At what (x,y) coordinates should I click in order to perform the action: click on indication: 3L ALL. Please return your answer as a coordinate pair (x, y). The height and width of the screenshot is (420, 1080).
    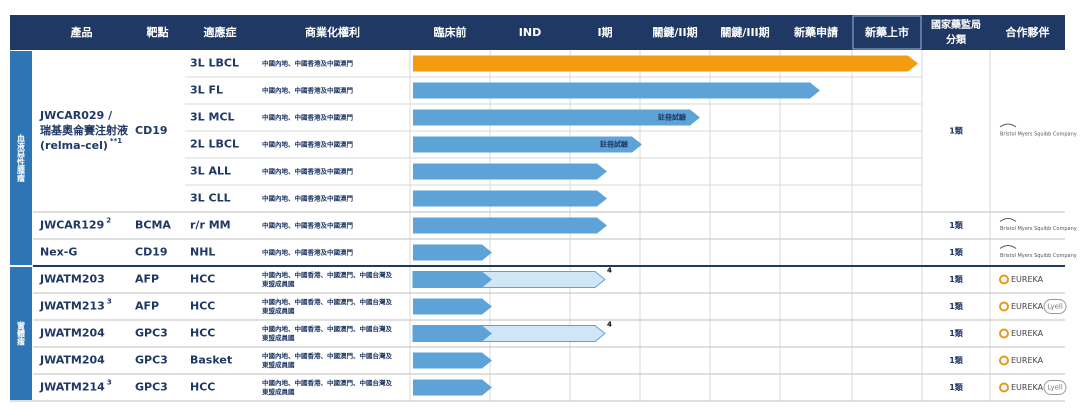
    Looking at the image, I should click on (210, 171).